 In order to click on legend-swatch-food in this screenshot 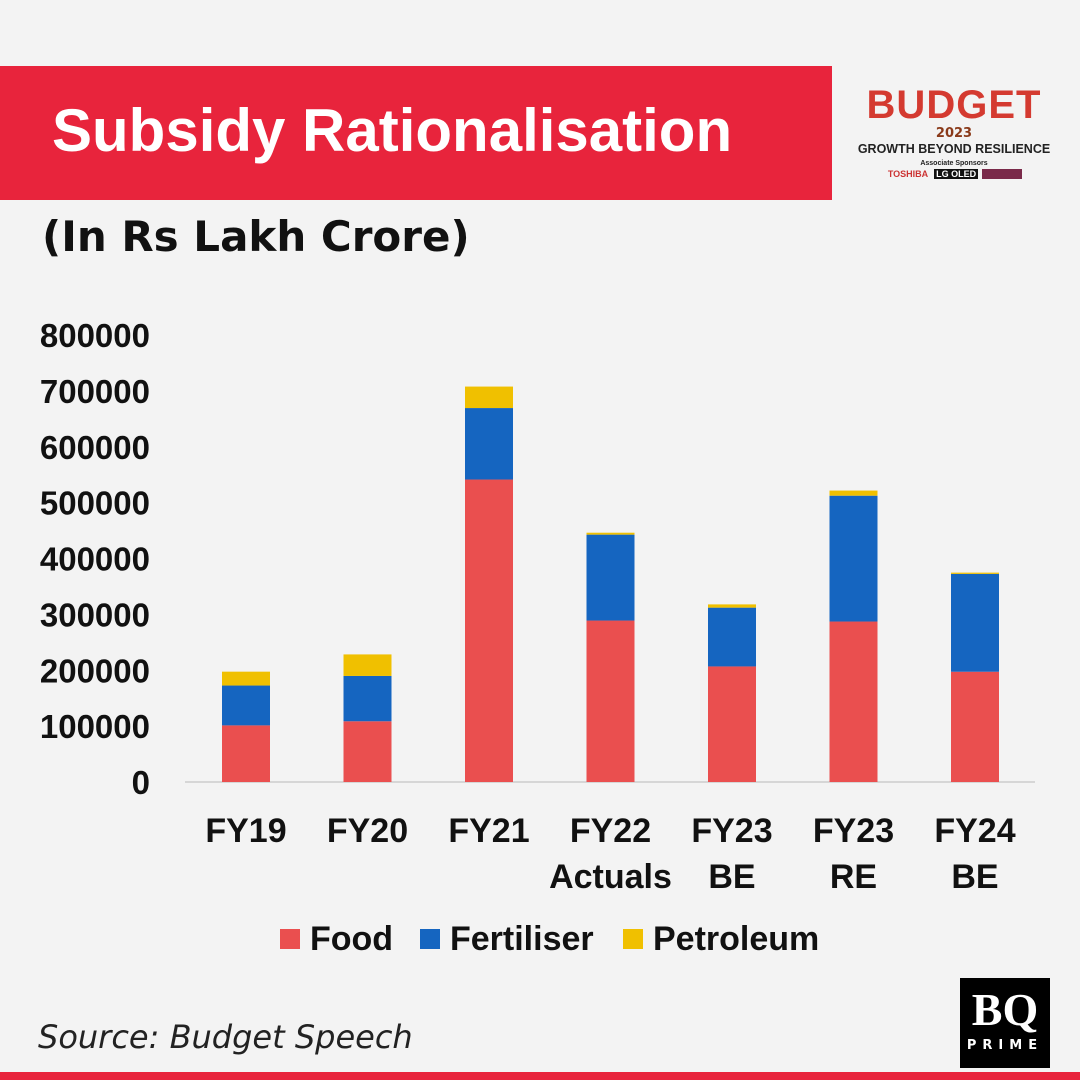, I will do `click(290, 939)`.